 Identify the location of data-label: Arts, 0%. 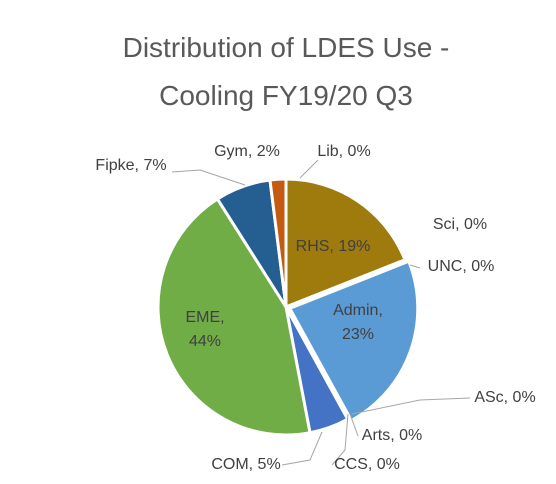
(392, 435).